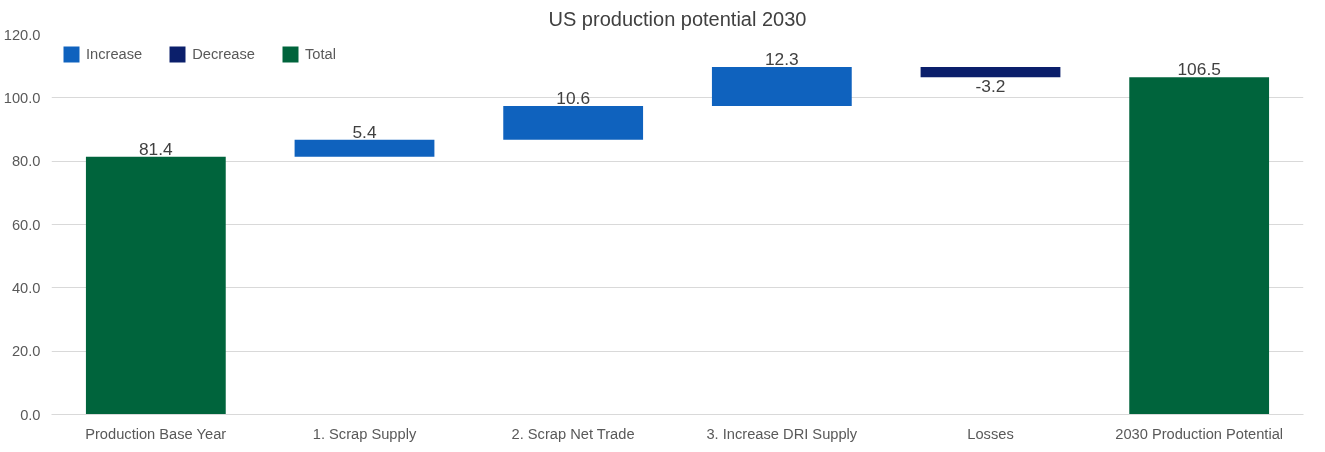 This screenshot has width=1325, height=452. I want to click on y-tick-label: 20.0, so click(26, 351).